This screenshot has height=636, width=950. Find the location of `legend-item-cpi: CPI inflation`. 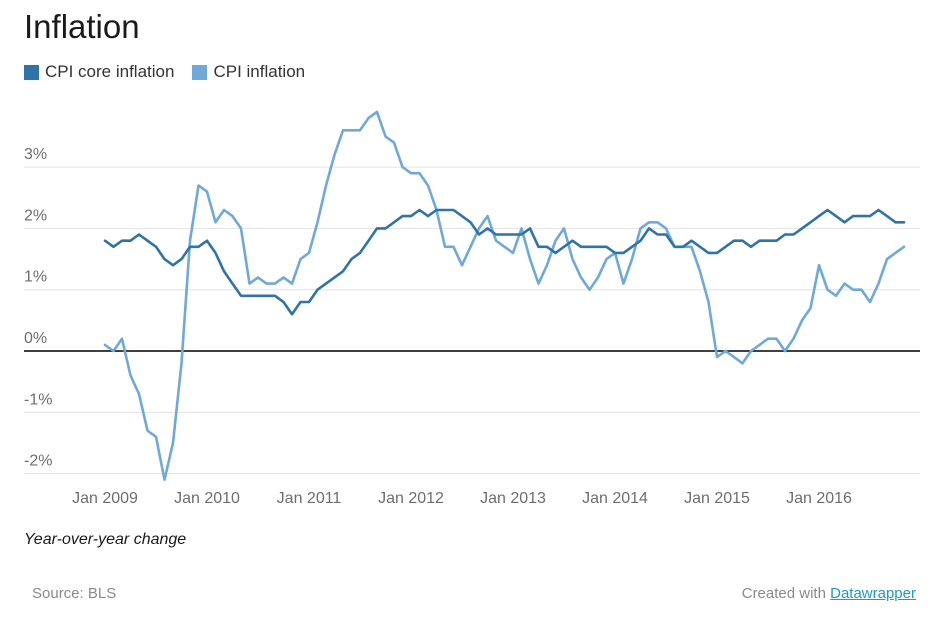

legend-item-cpi: CPI inflation is located at coordinates (248, 72).